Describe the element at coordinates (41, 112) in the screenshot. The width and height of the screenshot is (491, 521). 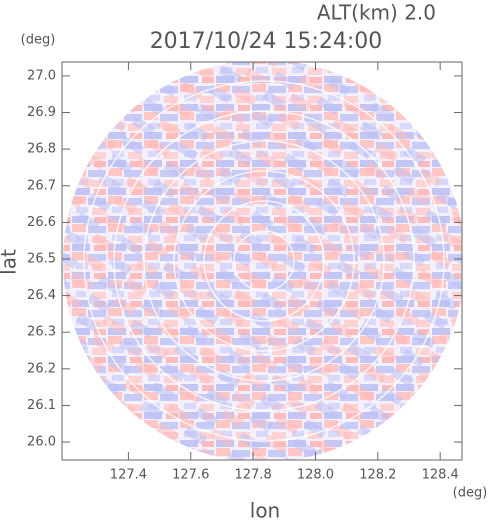
I see `y-tick-label: 26.9` at that location.